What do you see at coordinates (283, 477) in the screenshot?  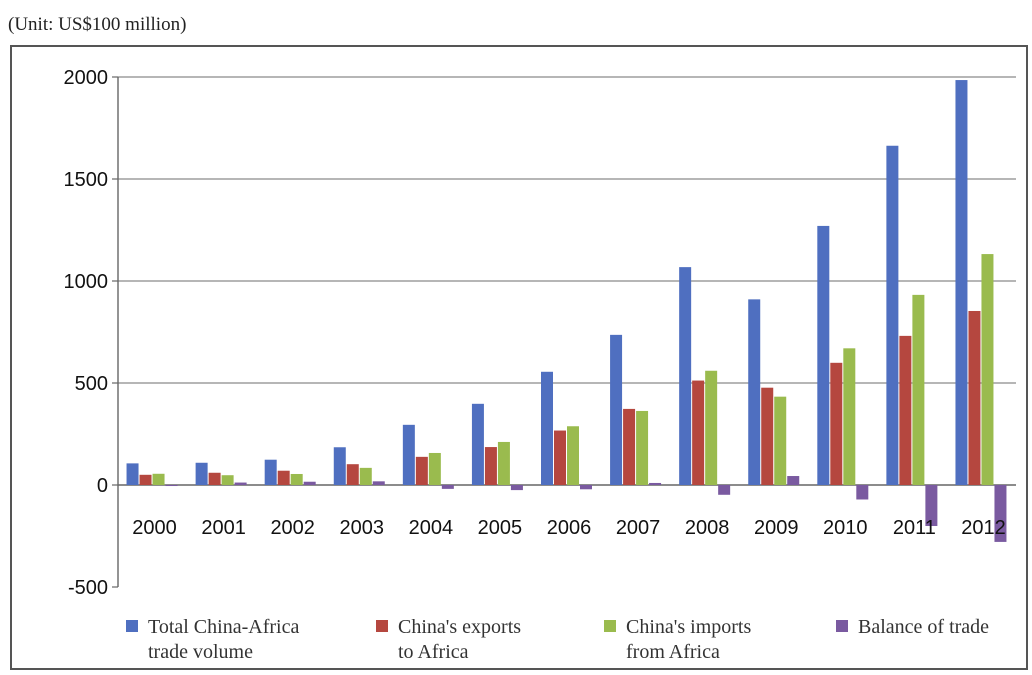 I see `bar-exports-2002` at bounding box center [283, 477].